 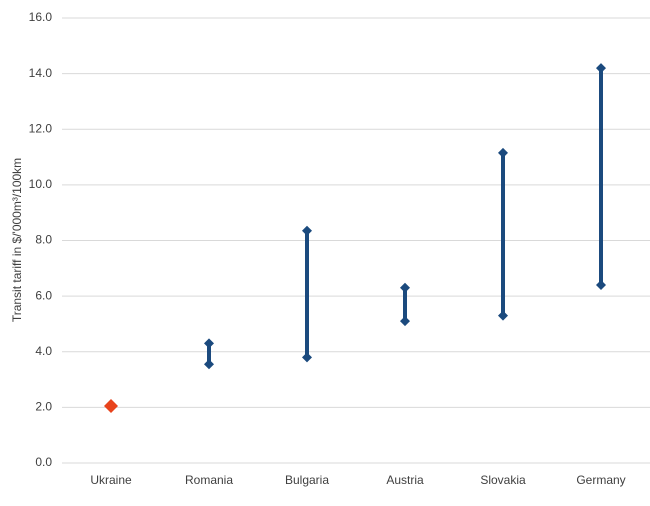 What do you see at coordinates (43, 462) in the screenshot?
I see `y-tick-label: 0.0` at bounding box center [43, 462].